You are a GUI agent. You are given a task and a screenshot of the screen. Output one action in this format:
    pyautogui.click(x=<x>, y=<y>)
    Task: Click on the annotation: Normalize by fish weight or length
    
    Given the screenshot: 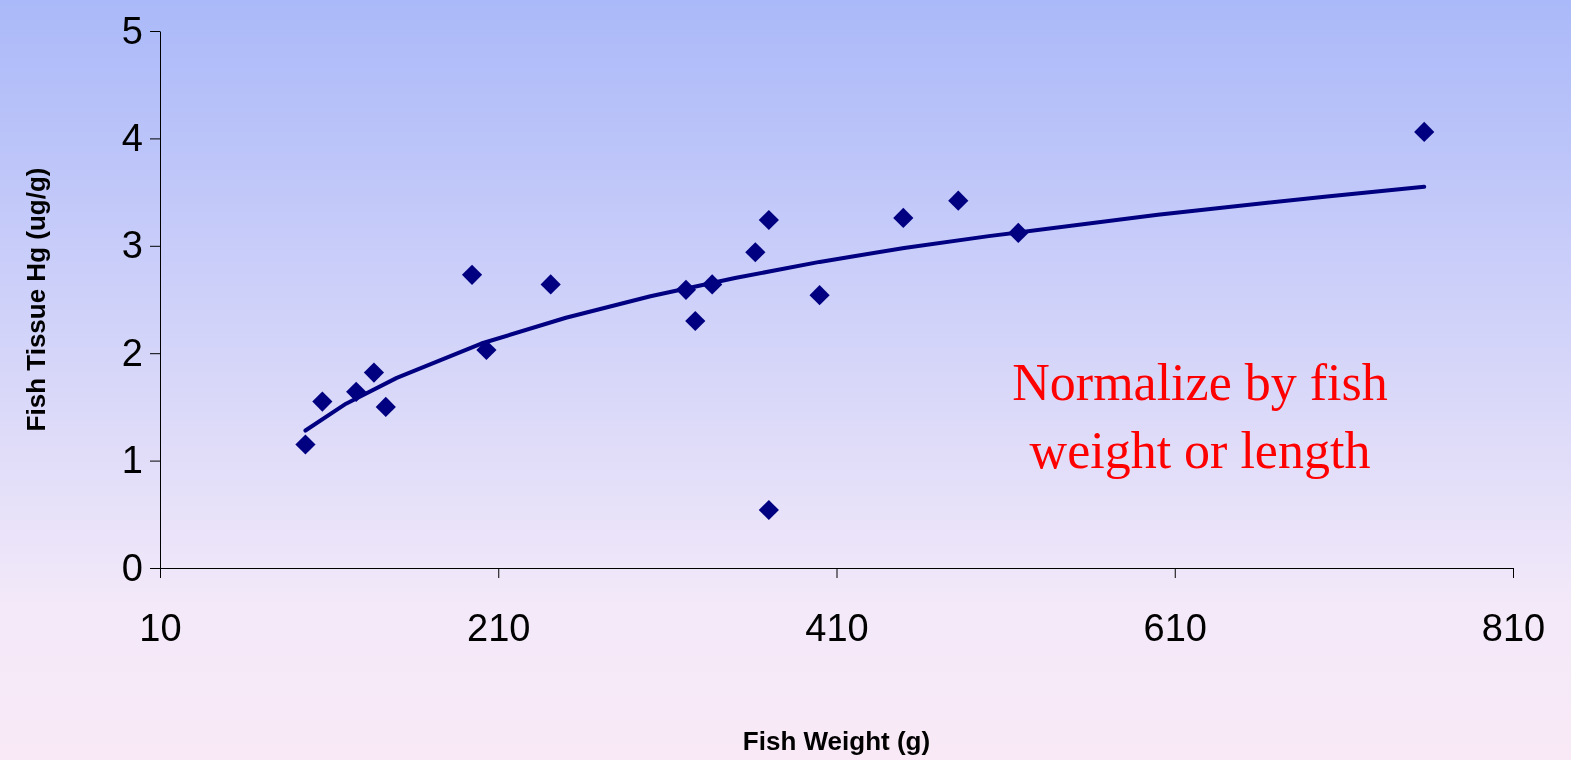 What is the action you would take?
    pyautogui.click(x=1200, y=416)
    